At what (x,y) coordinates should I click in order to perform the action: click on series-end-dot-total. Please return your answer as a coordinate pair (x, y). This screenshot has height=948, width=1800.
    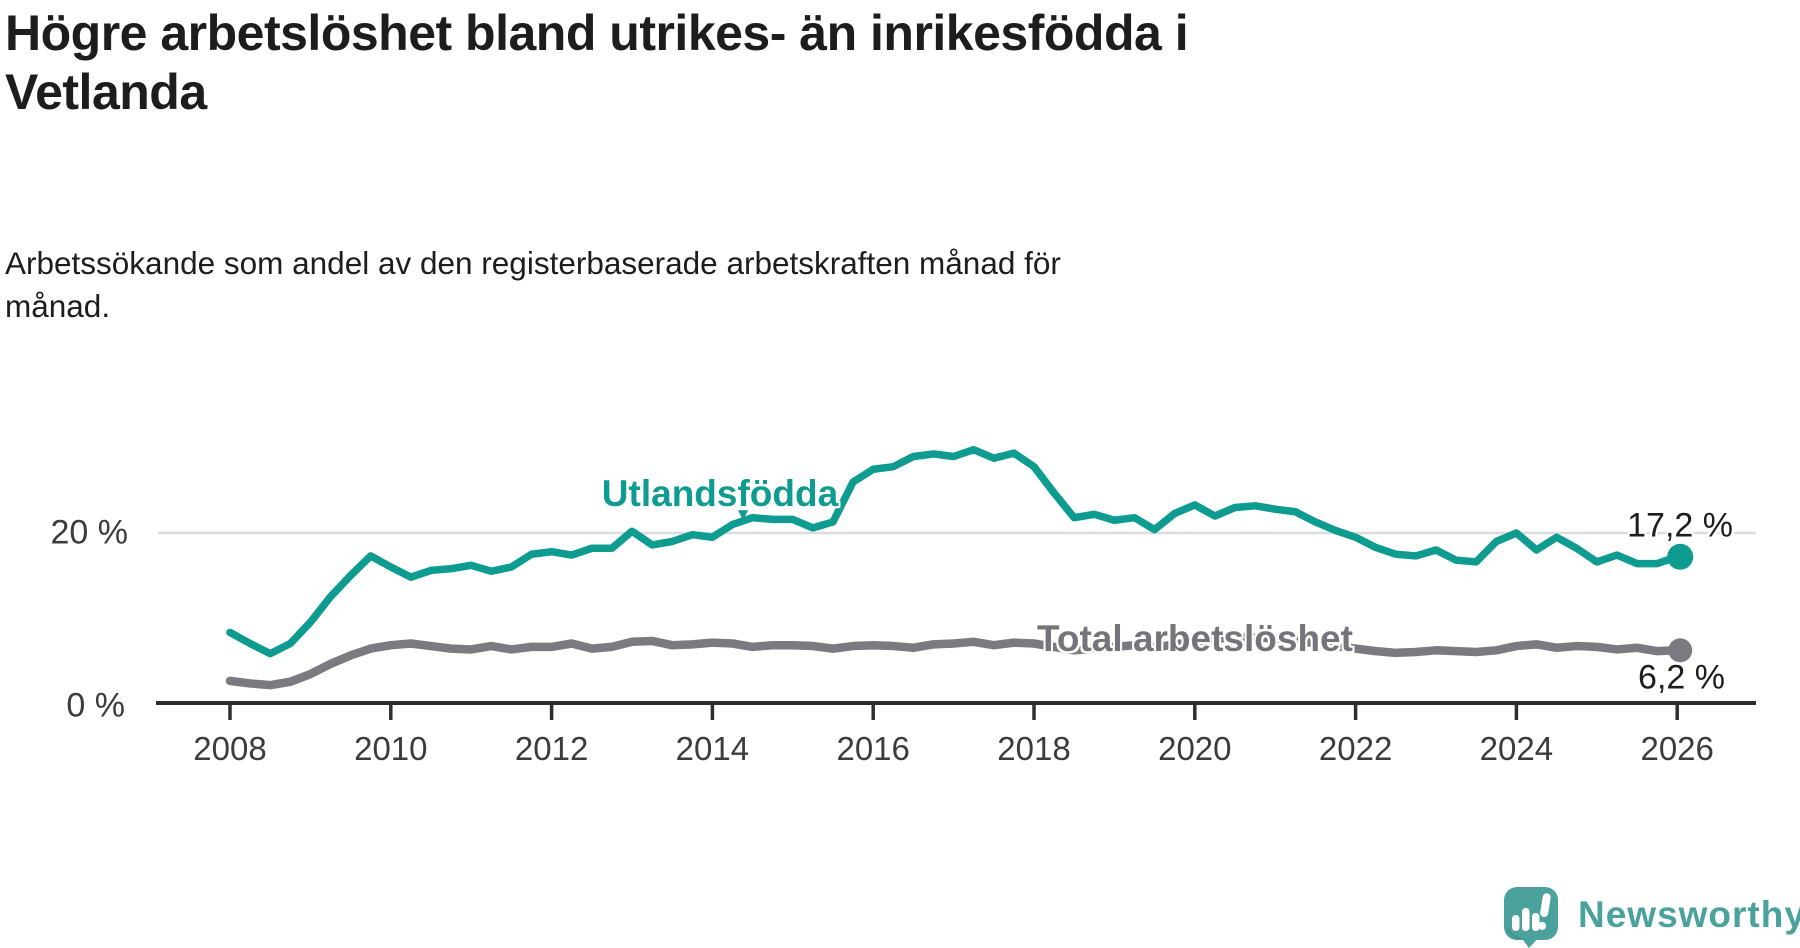
    Looking at the image, I should click on (1680, 650).